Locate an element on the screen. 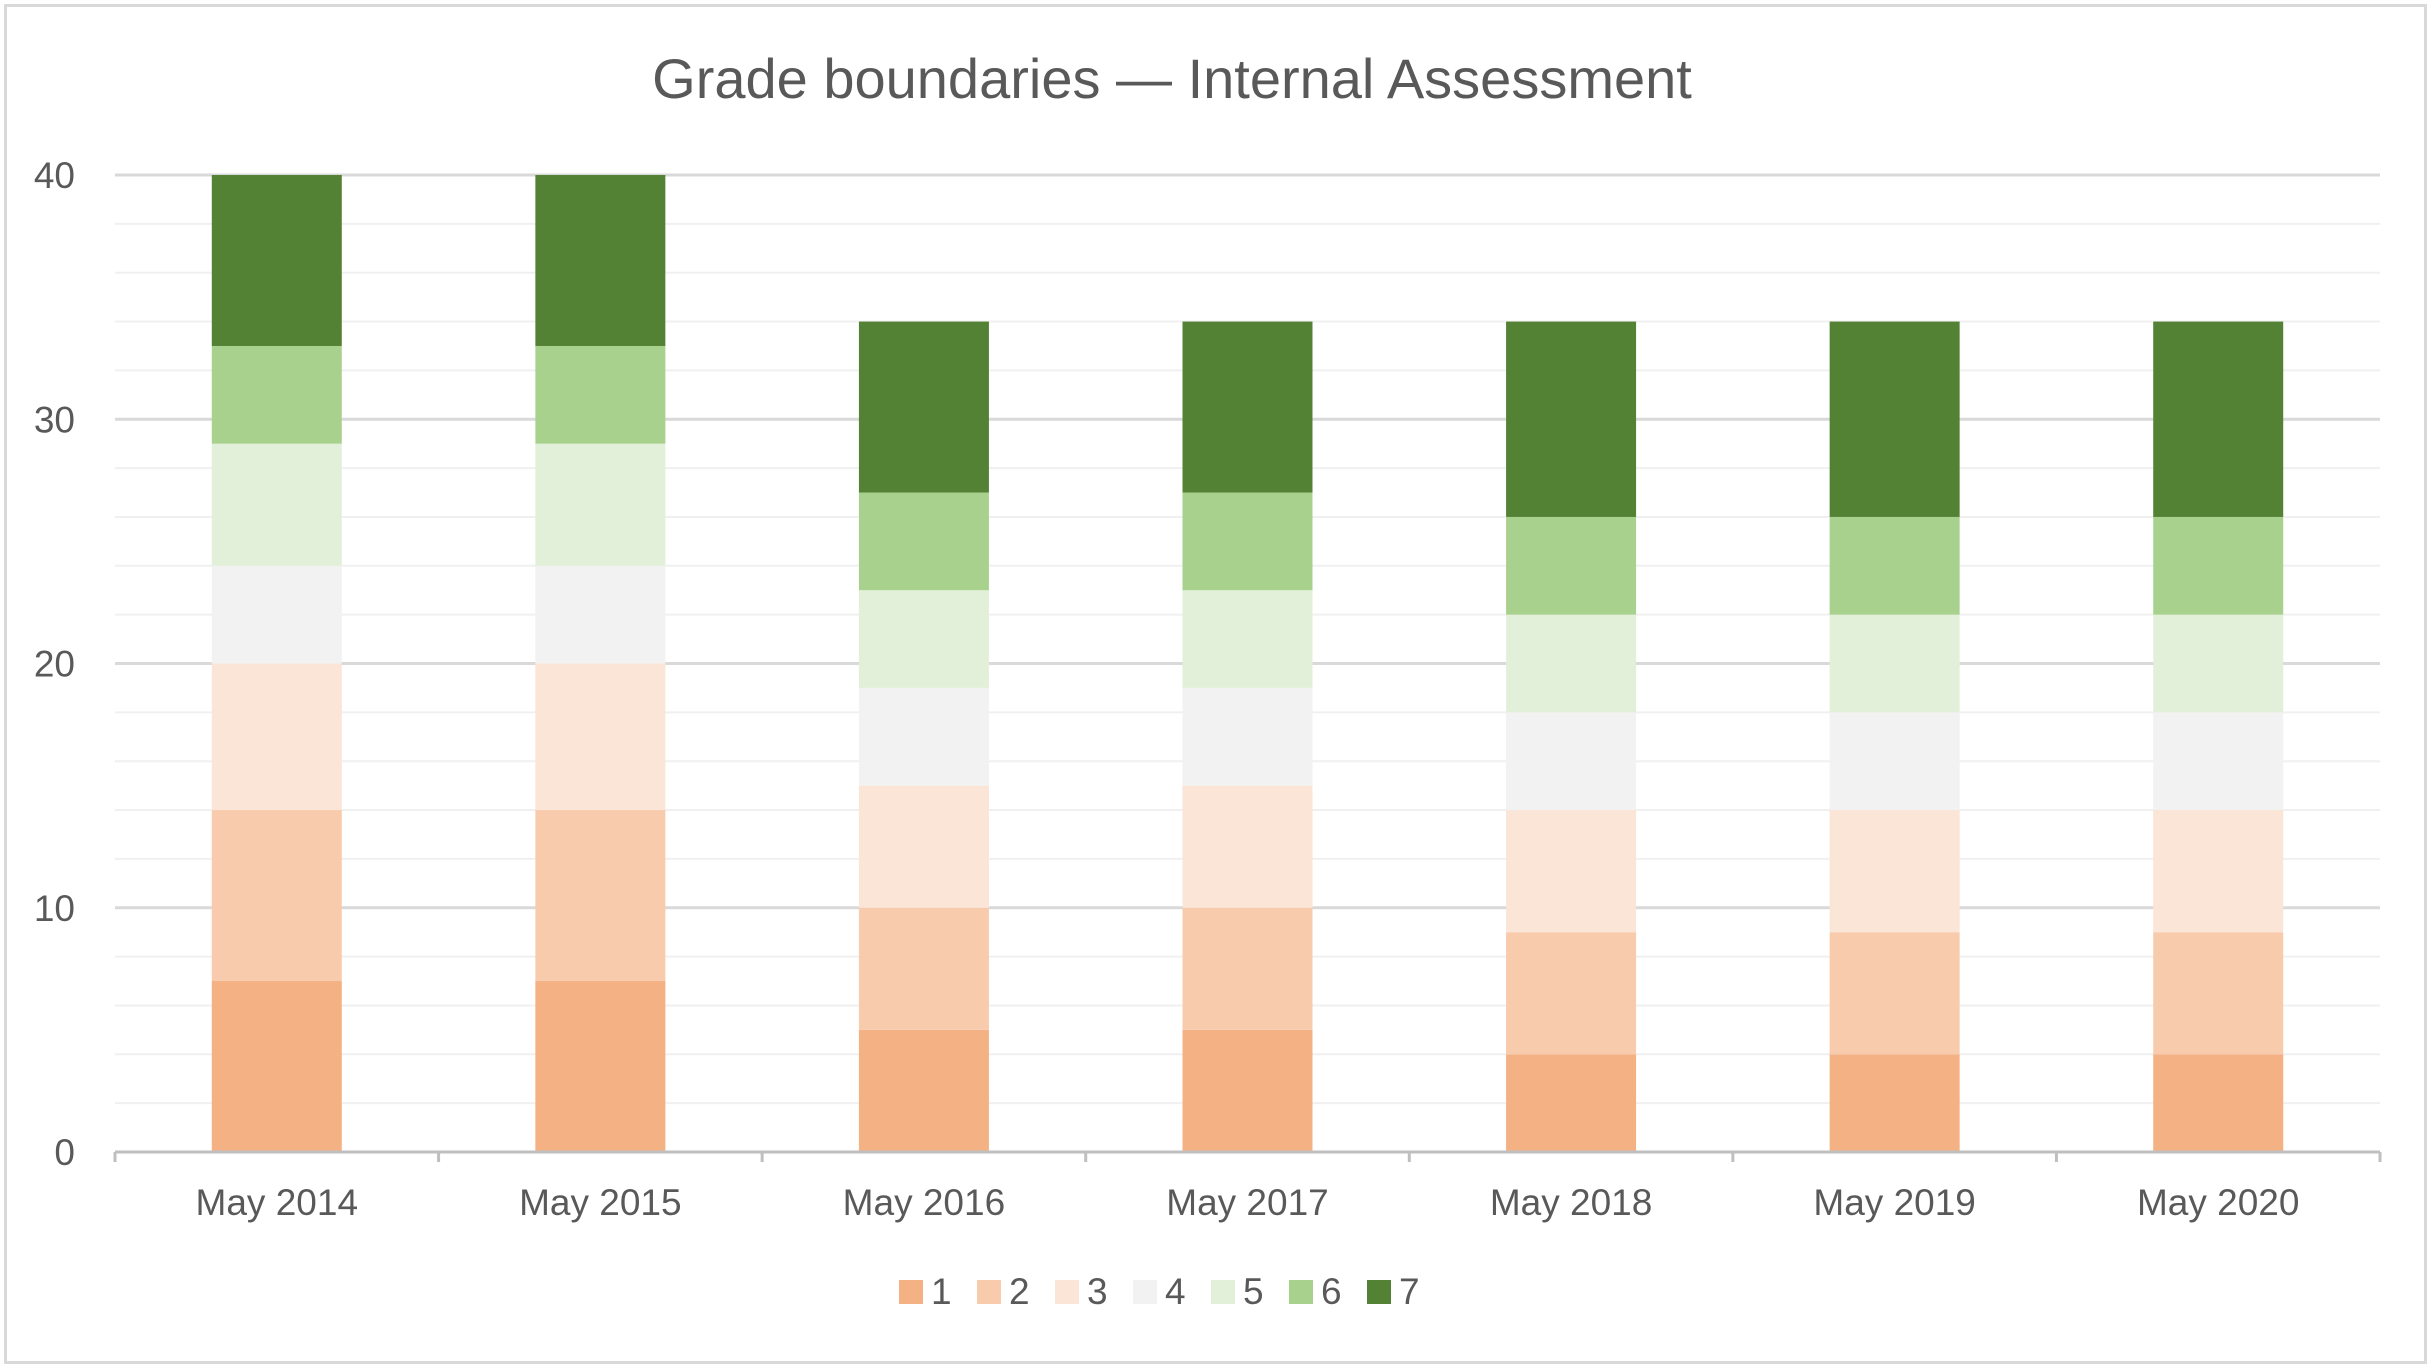 This screenshot has width=2433, height=1370. y-tick-label: 0 is located at coordinates (64, 1152).